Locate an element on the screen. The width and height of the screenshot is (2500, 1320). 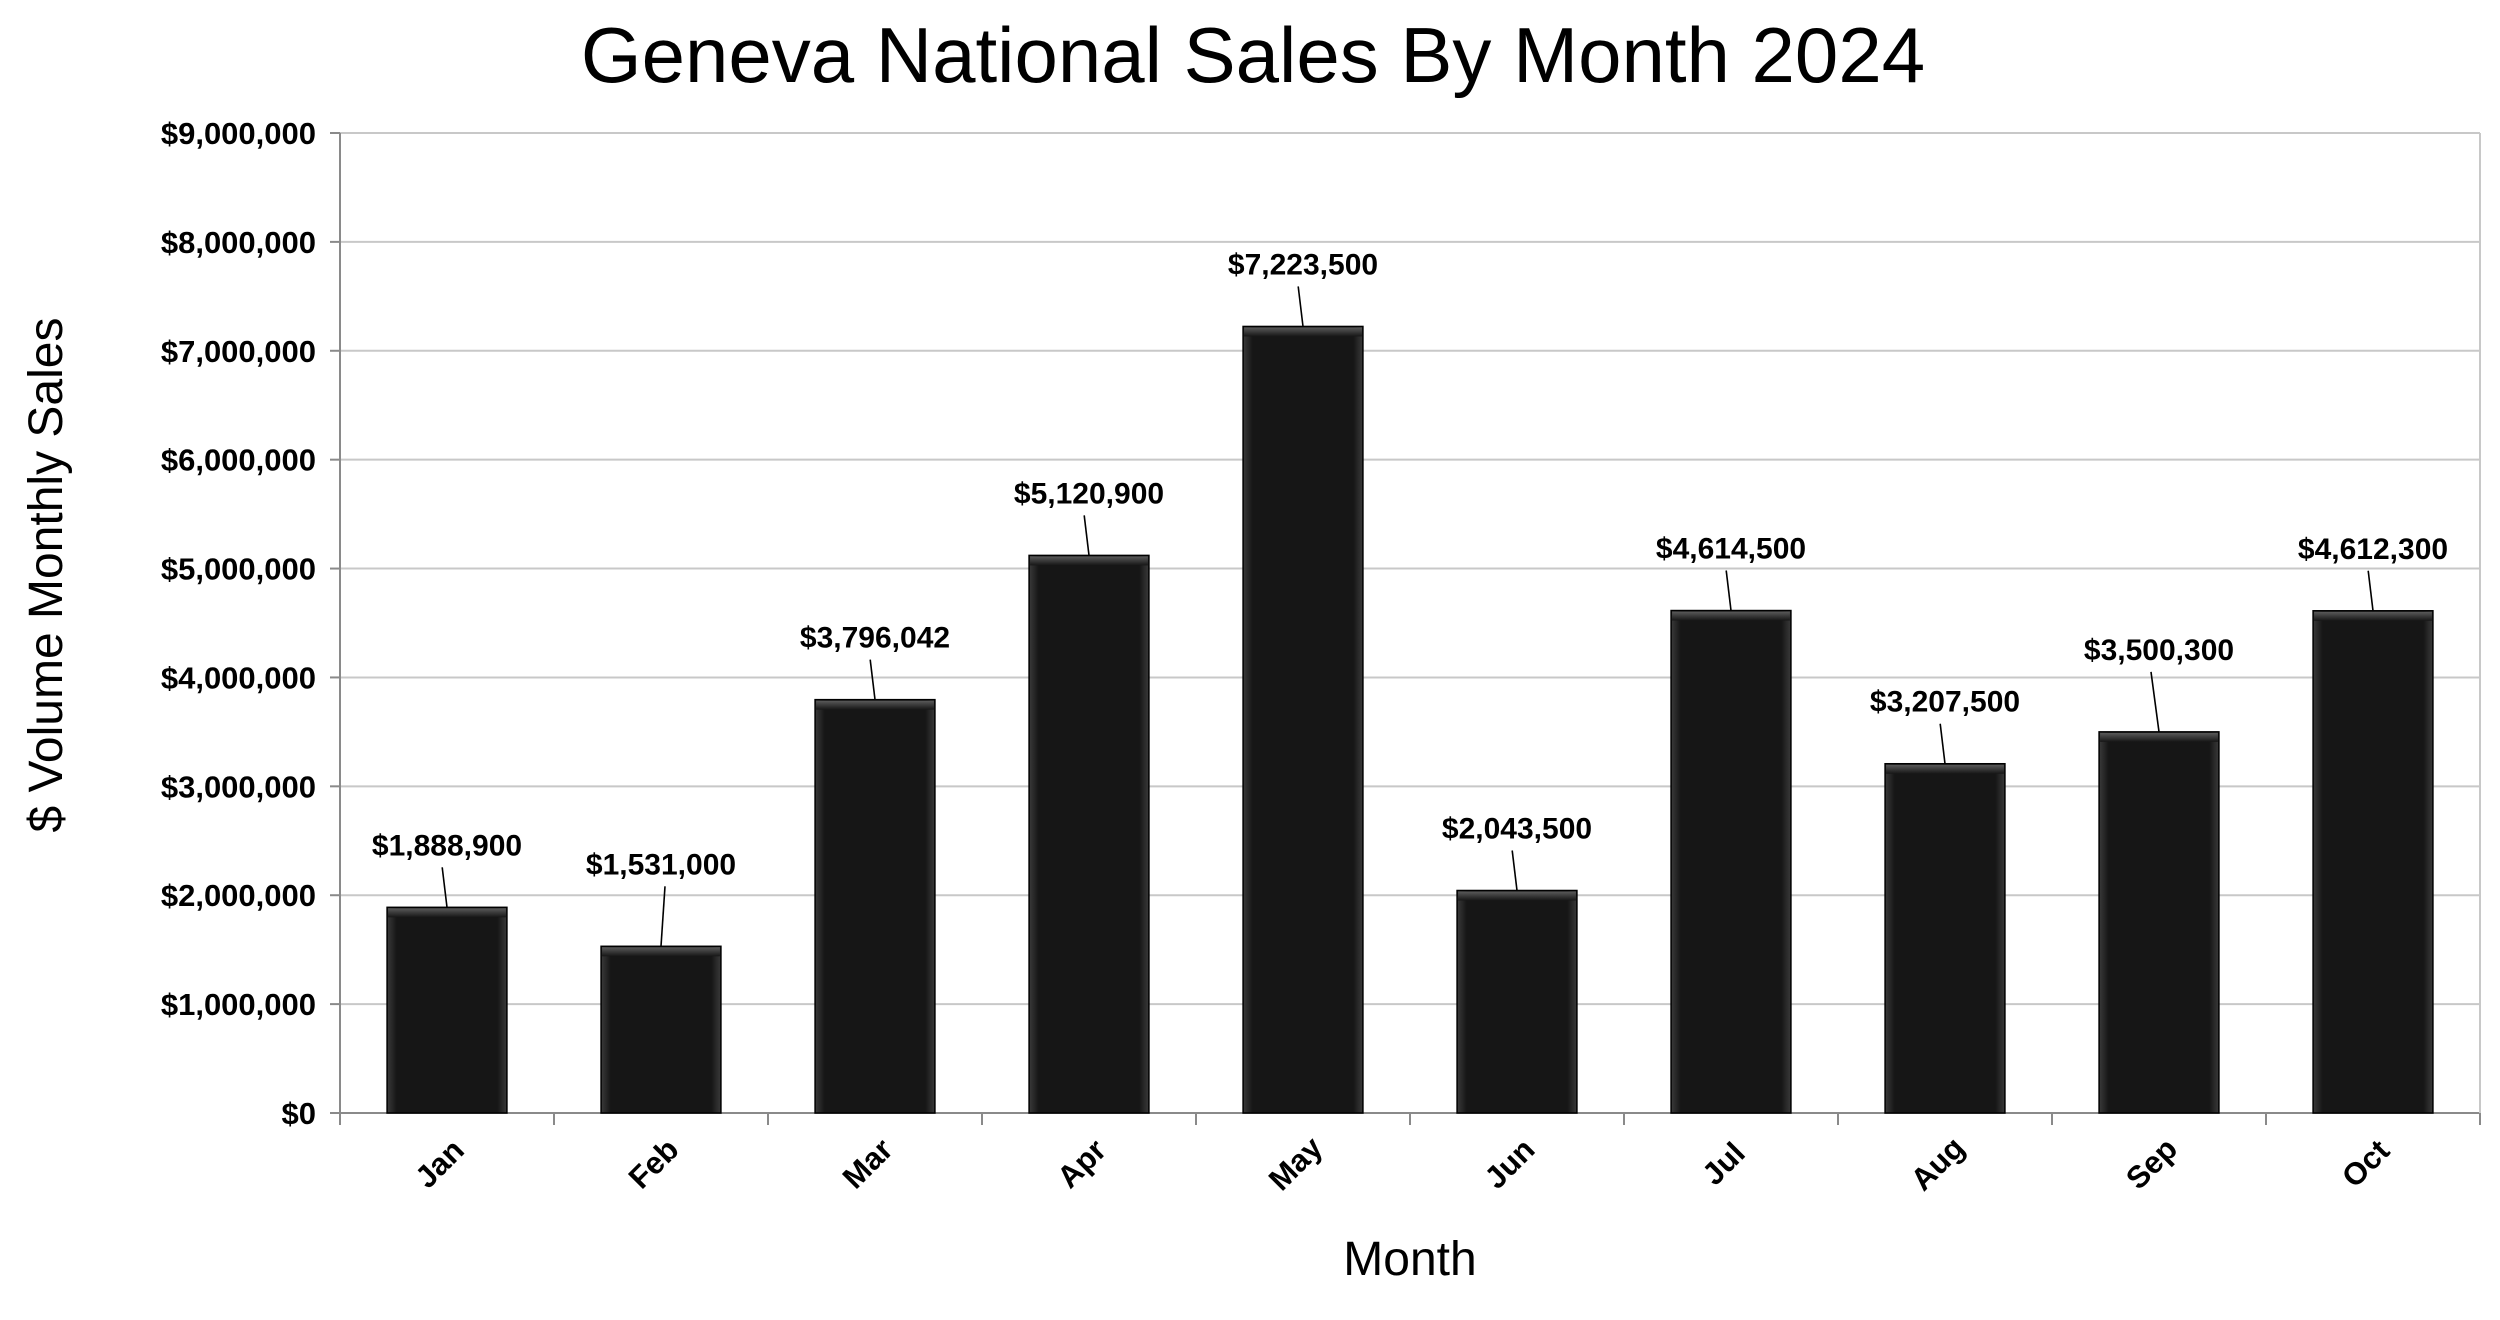
data-label: $4,614,500 is located at coordinates (1731, 549).